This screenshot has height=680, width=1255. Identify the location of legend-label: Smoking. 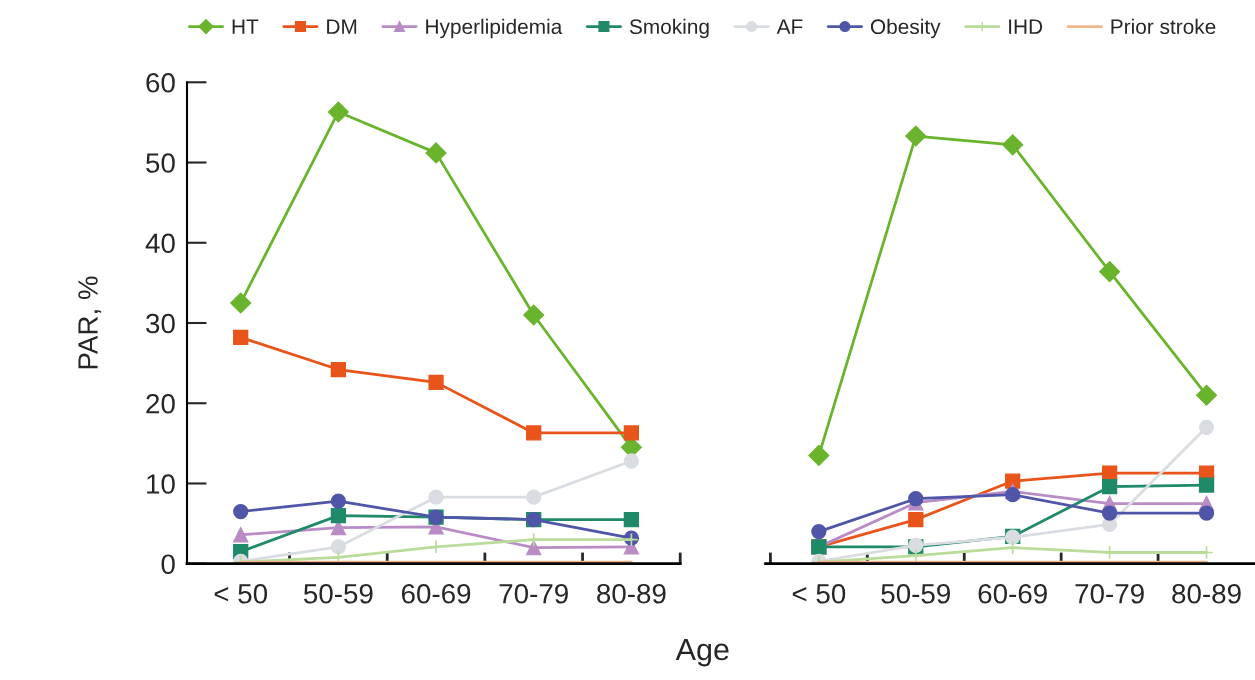
(669, 28).